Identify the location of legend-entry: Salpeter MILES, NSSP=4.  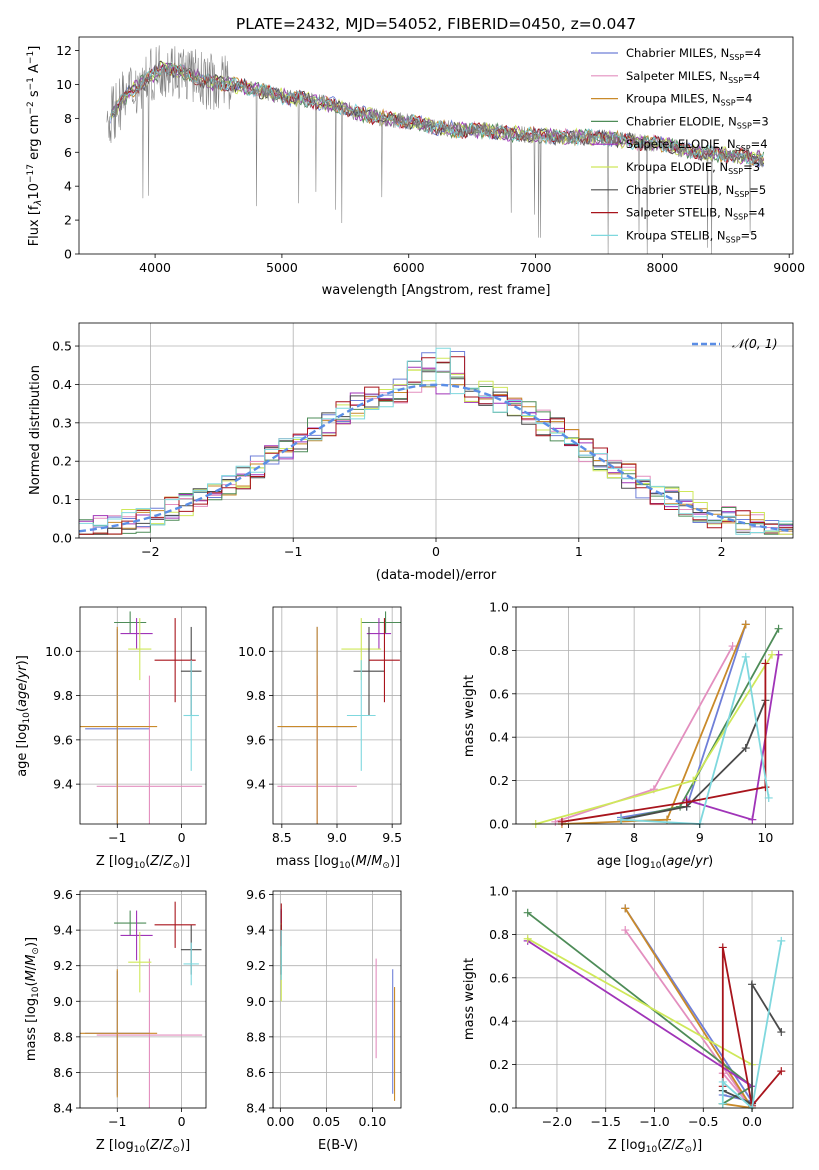
(693, 77).